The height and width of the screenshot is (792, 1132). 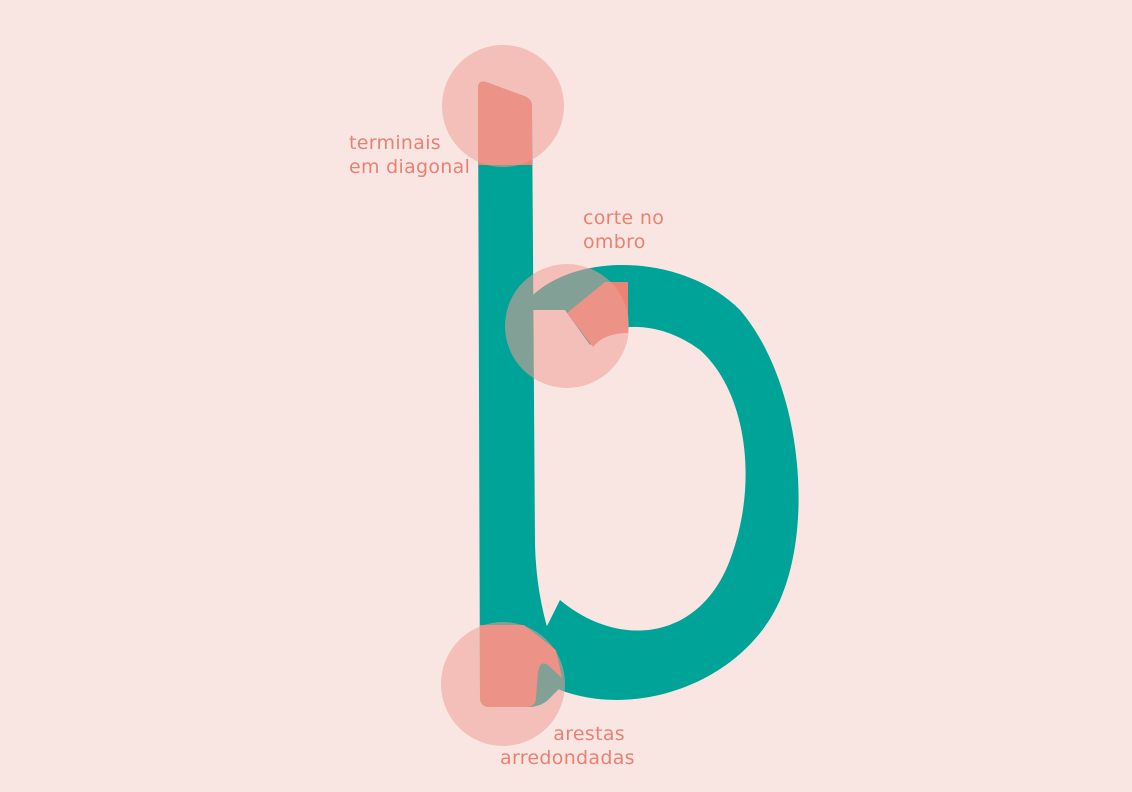 What do you see at coordinates (623, 230) in the screenshot?
I see `annotation-shoulder-cut: corte no ombro` at bounding box center [623, 230].